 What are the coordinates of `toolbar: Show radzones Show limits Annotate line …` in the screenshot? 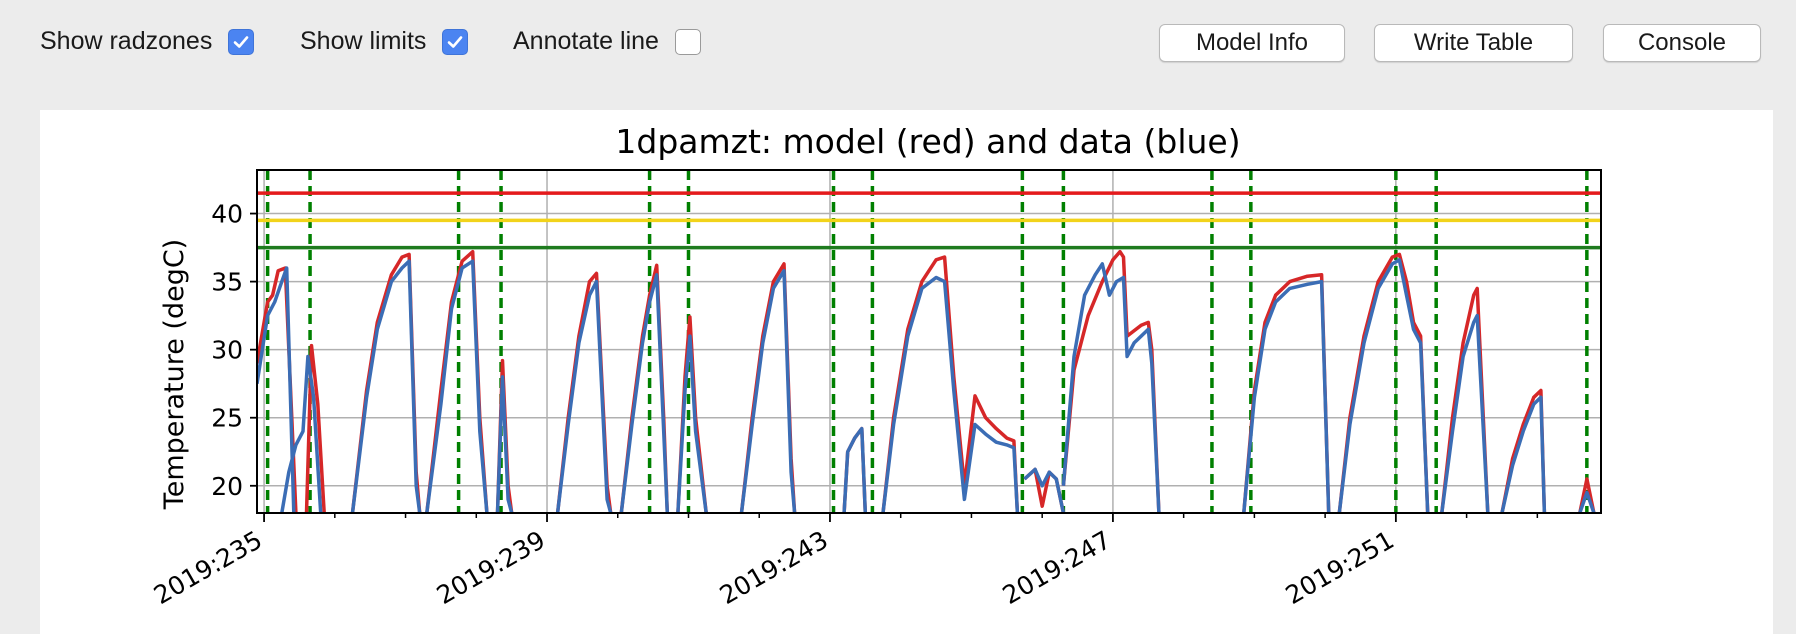 It's located at (898, 43).